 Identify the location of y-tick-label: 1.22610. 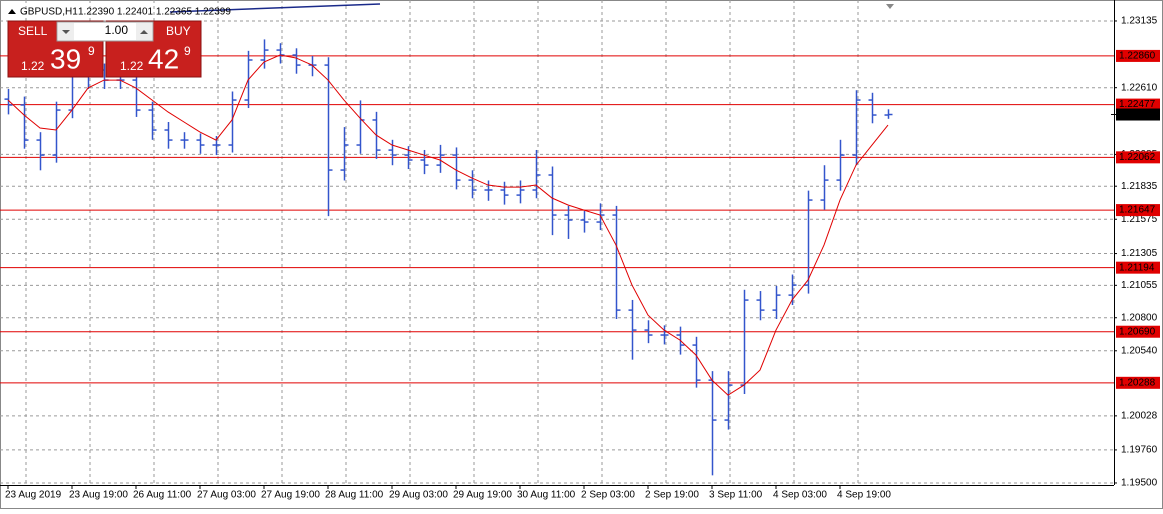
(1139, 87).